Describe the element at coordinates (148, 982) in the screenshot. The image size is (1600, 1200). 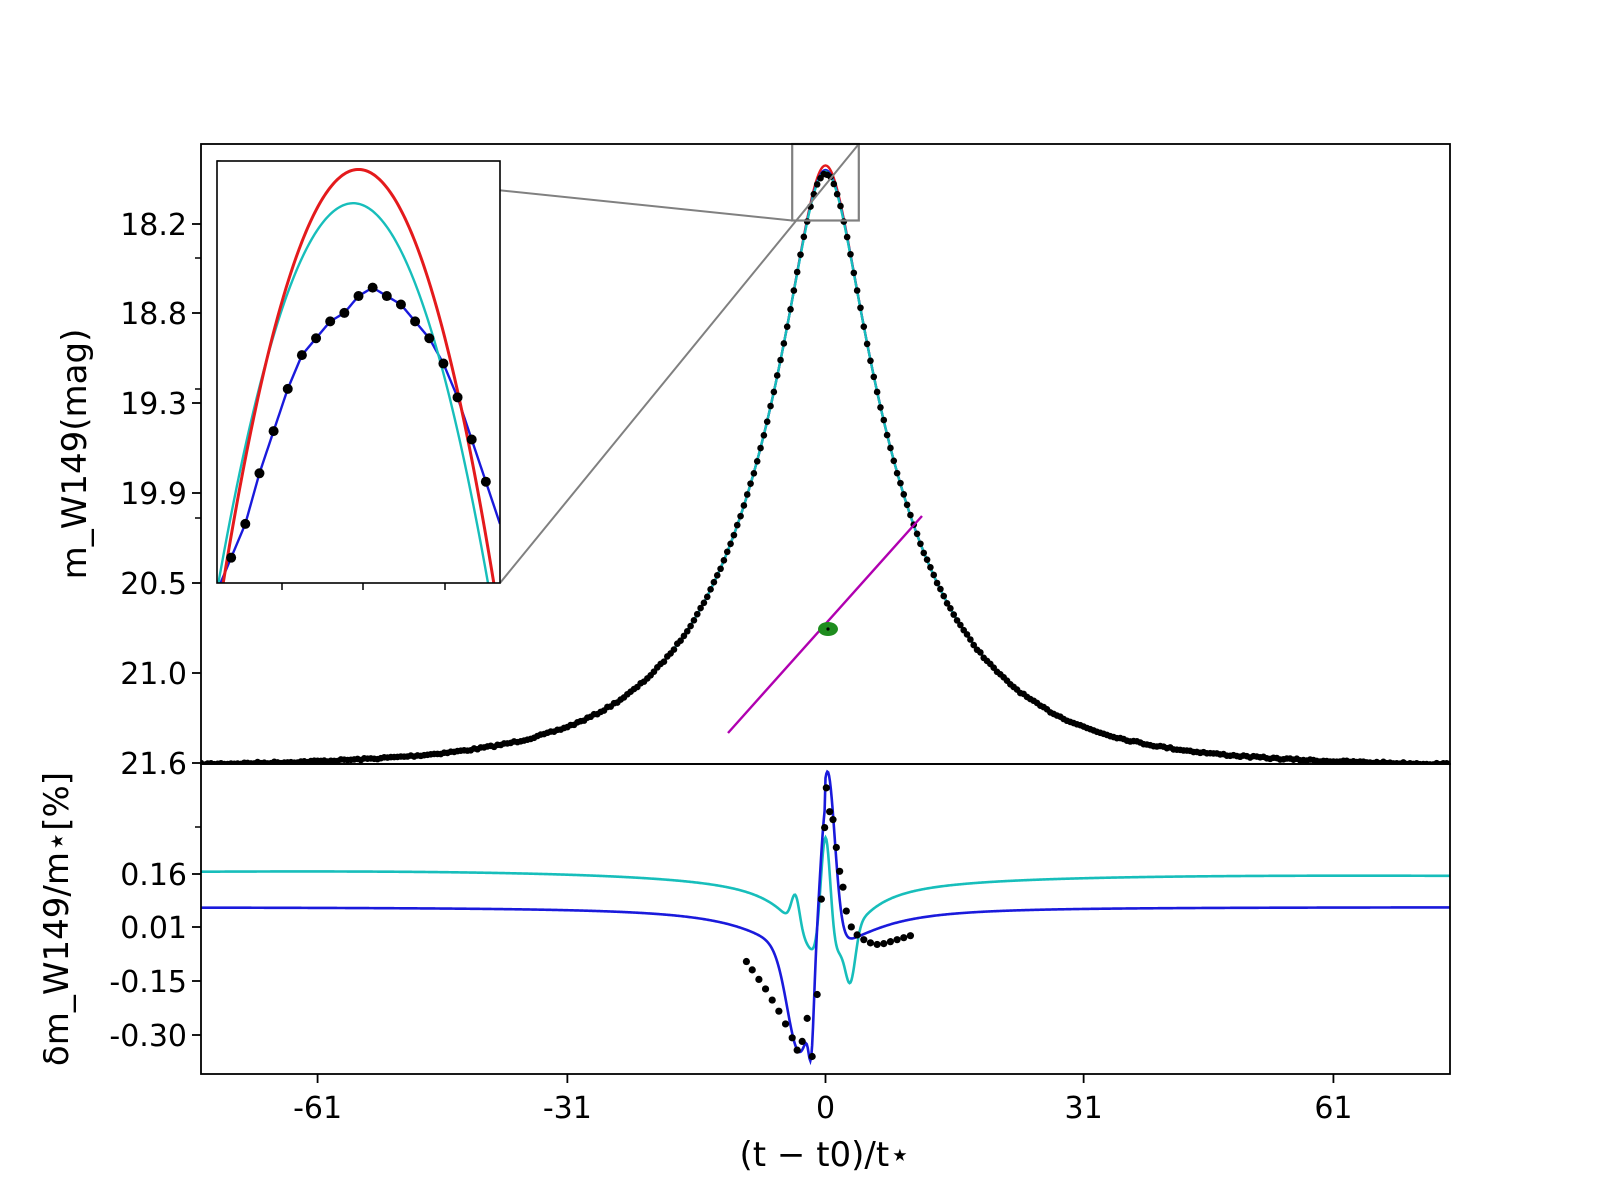
I see `residual-y-tick-label: -0.15` at that location.